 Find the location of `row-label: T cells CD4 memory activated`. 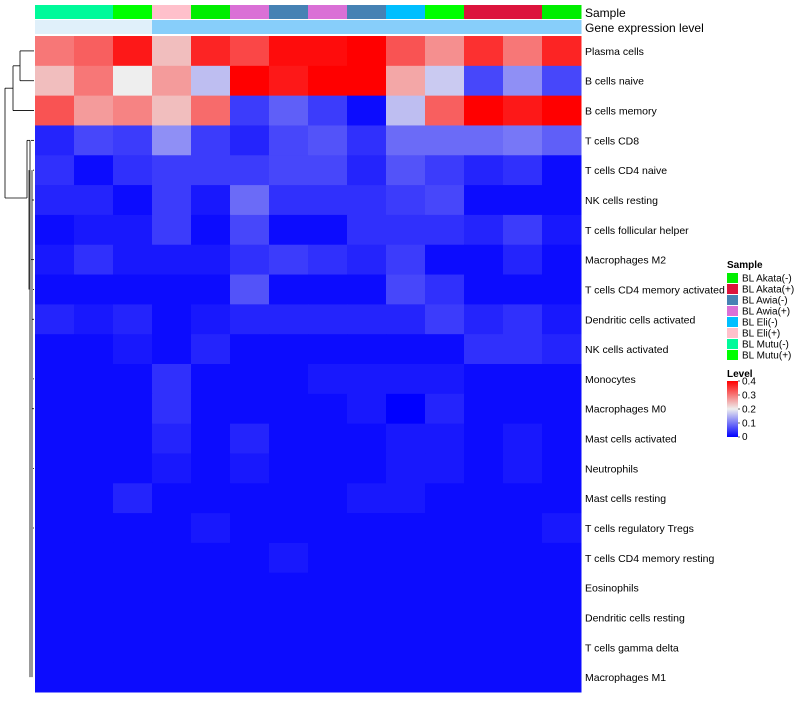

row-label: T cells CD4 memory activated is located at coordinates (655, 290).